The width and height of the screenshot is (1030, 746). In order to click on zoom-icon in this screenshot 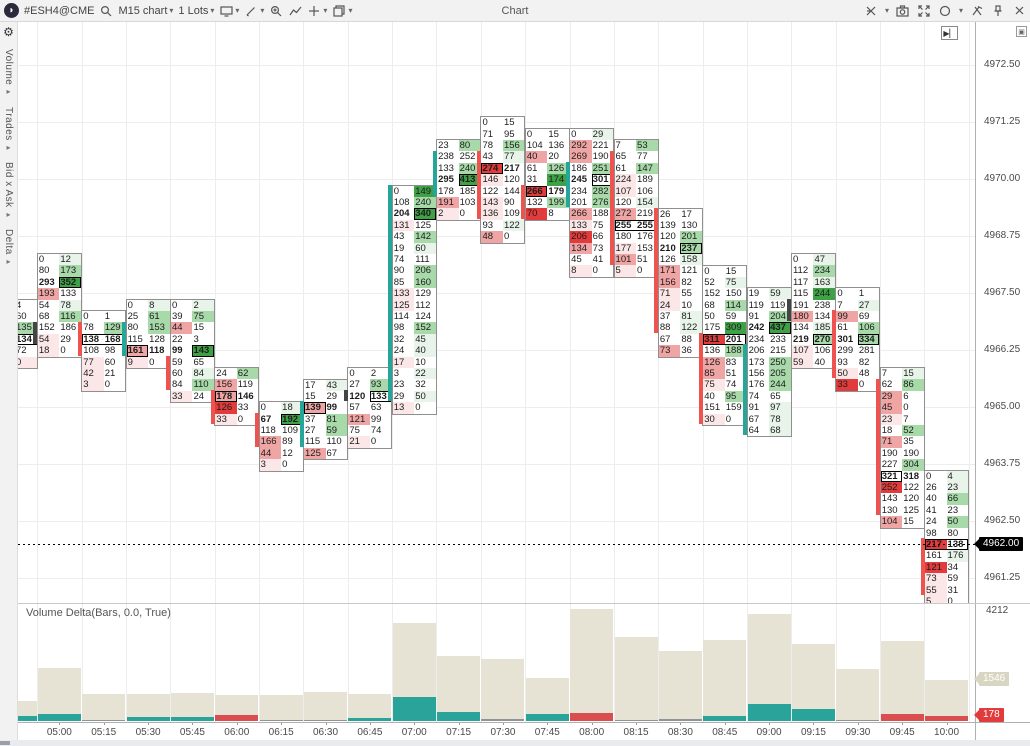, I will do `click(276, 11)`.